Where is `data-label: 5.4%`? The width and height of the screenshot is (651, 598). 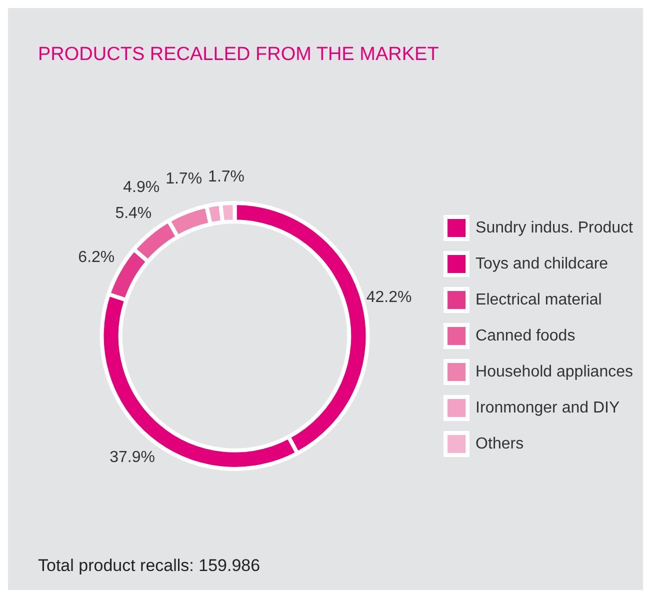
data-label: 5.4% is located at coordinates (133, 213).